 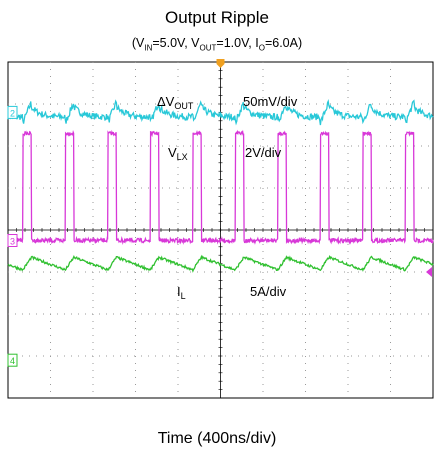 What do you see at coordinates (268, 291) in the screenshot?
I see `scale-il: 5A/div` at bounding box center [268, 291].